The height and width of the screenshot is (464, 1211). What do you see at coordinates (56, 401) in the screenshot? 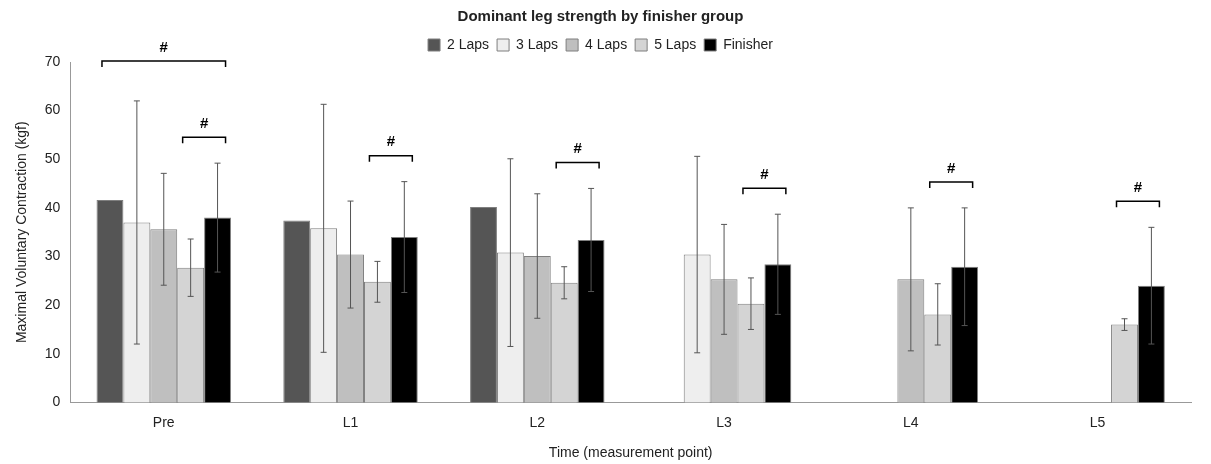
I see `y-tick-label: 0` at bounding box center [56, 401].